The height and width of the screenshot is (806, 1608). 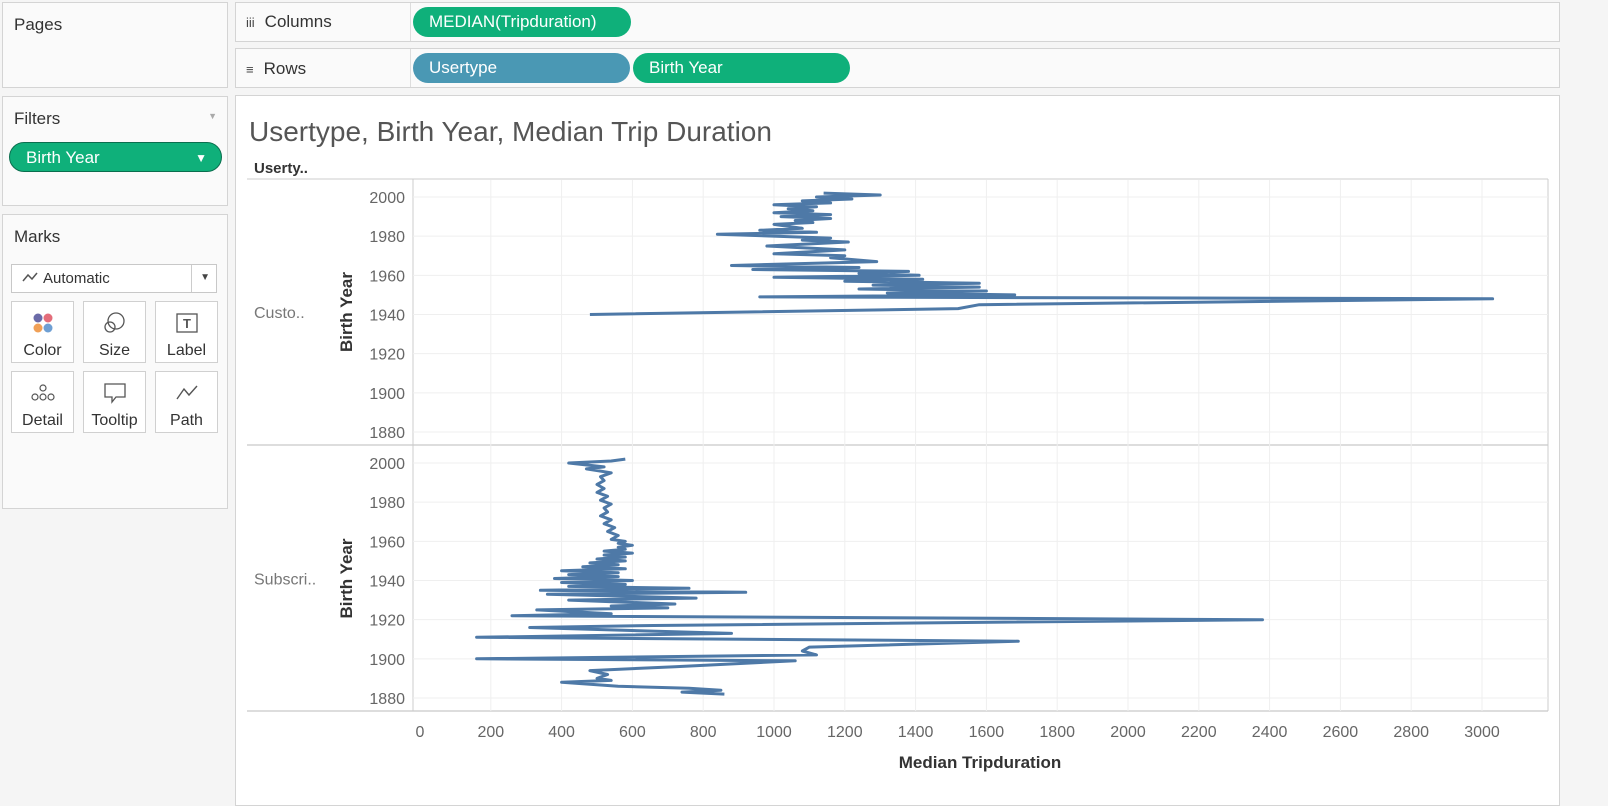 I want to click on text-label-icon: T, so click(x=186, y=323).